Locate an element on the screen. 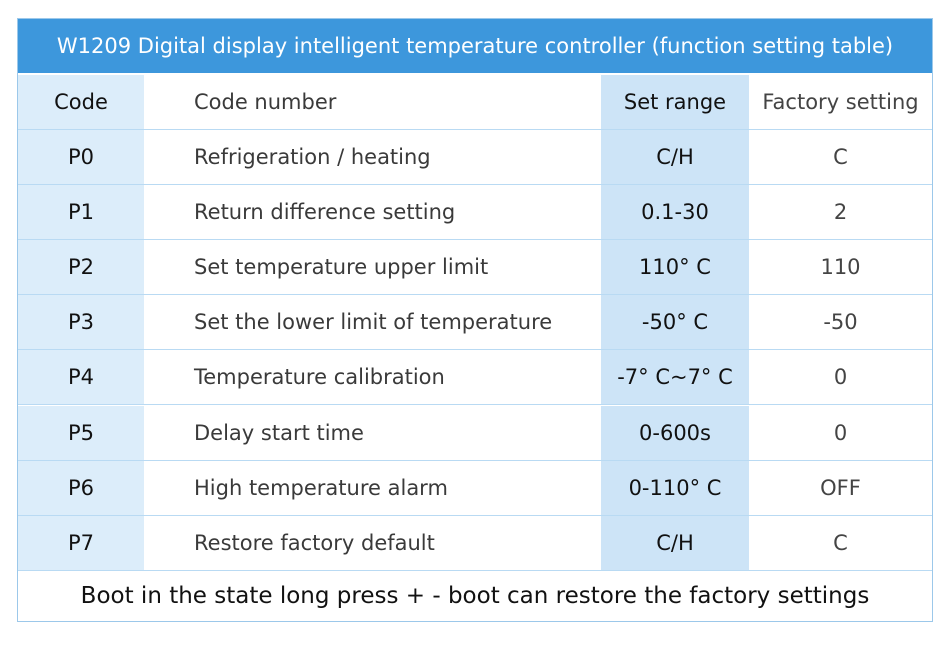 Image resolution: width=950 pixels, height=664 pixels. table-cell: Temperature calibration is located at coordinates (372, 378).